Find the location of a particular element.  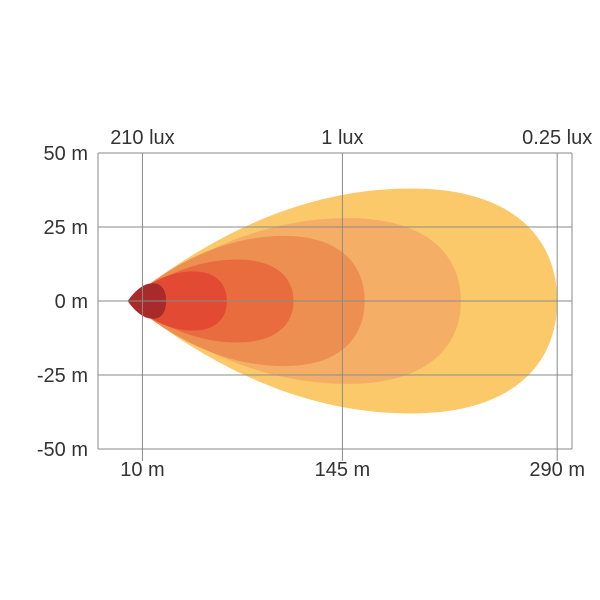

x-axis-labels: 10 m 145 m 290 m is located at coordinates (352, 470).